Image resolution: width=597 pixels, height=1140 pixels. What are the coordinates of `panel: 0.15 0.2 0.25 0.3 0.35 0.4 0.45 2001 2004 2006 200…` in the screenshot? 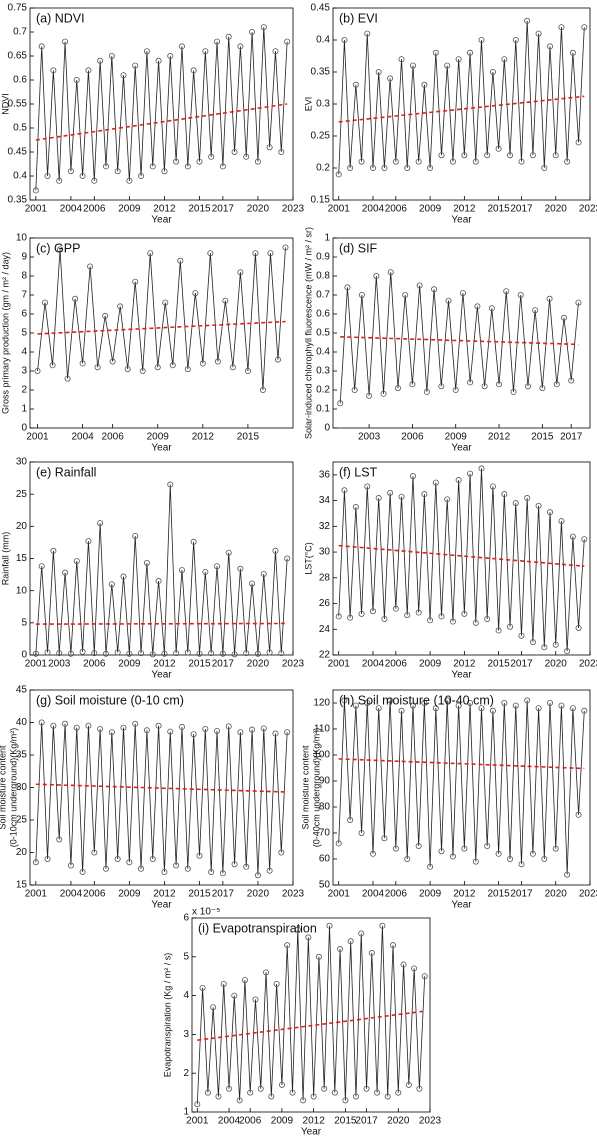 It's located at (450, 114).